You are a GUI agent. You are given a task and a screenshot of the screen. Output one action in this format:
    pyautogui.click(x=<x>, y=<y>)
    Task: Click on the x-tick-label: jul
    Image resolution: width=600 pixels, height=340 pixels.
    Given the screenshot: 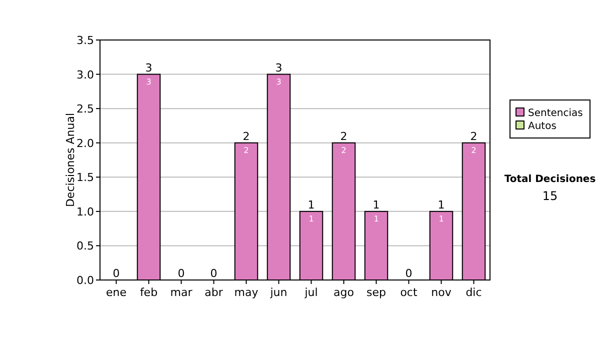 What is the action you would take?
    pyautogui.click(x=311, y=292)
    